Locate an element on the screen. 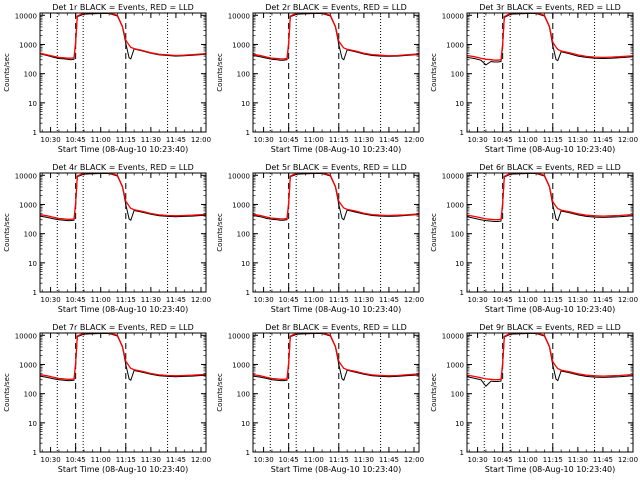 The height and width of the screenshot is (480, 640). chart-title: Det 9r BLACK = Events, RED = LLD is located at coordinates (550, 327).